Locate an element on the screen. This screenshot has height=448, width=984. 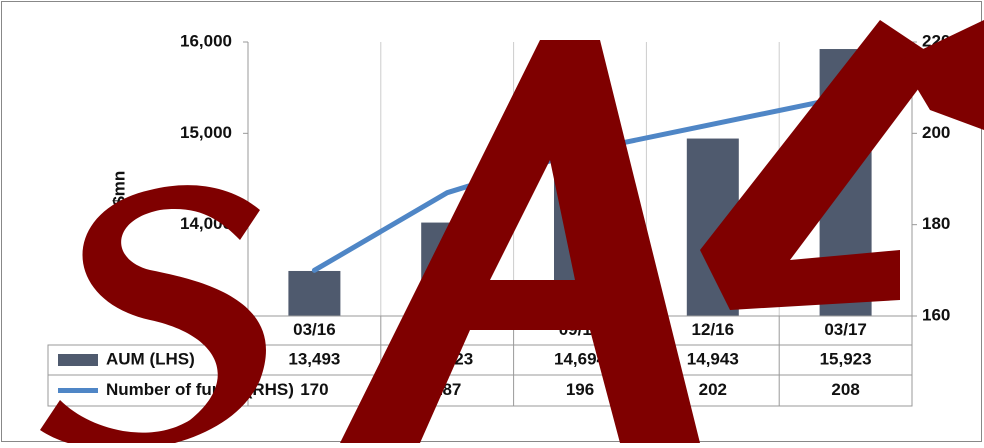
legend-swatch is located at coordinates (78, 360).